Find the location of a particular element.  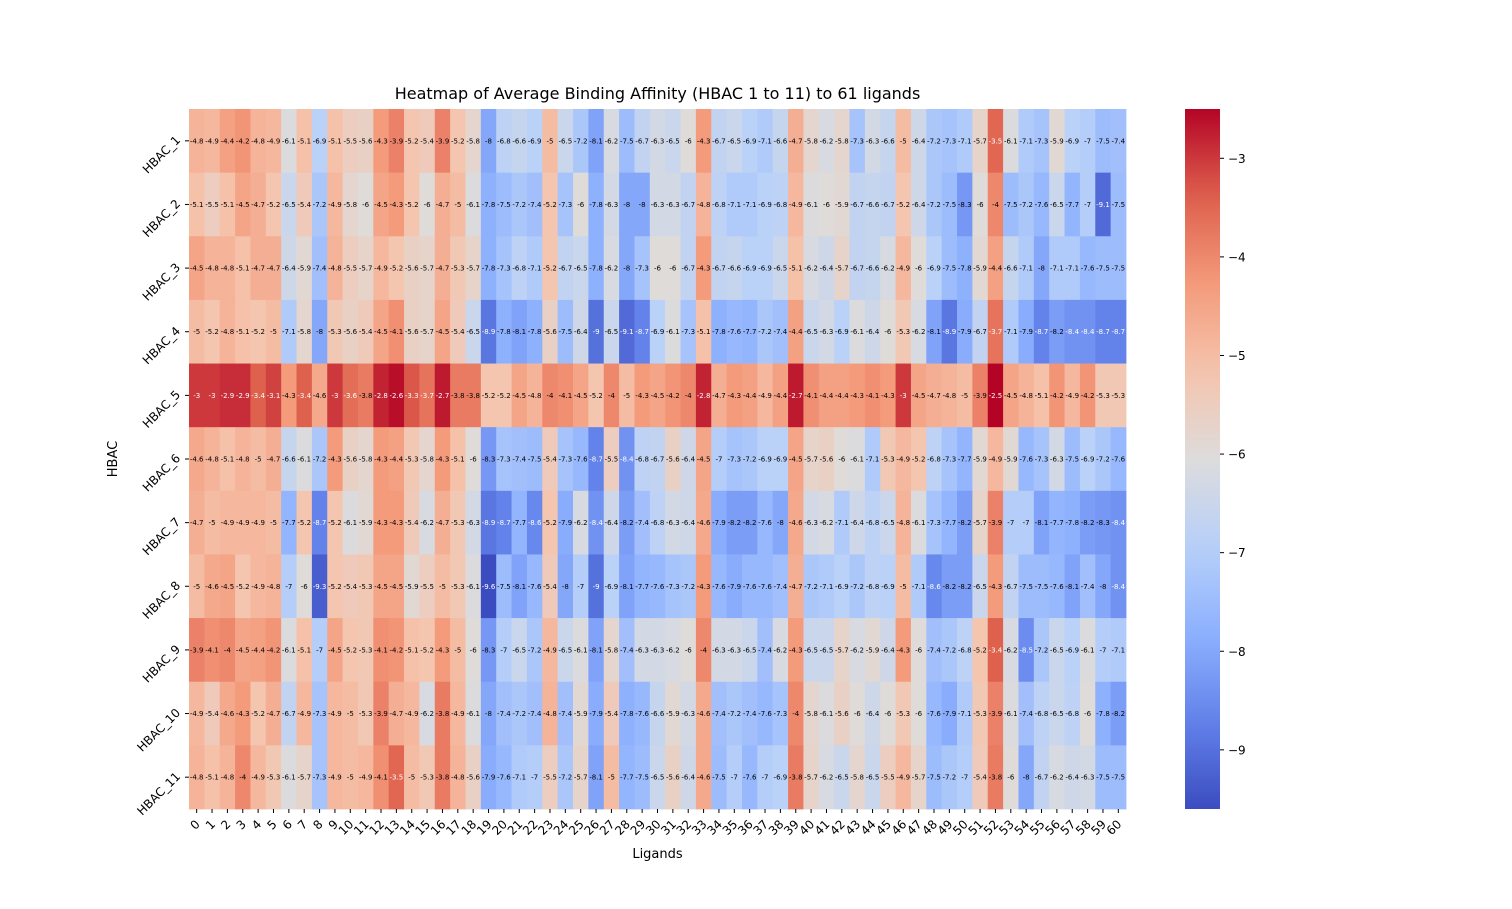

cell-value-label: -4.4 is located at coordinates (781, 396).